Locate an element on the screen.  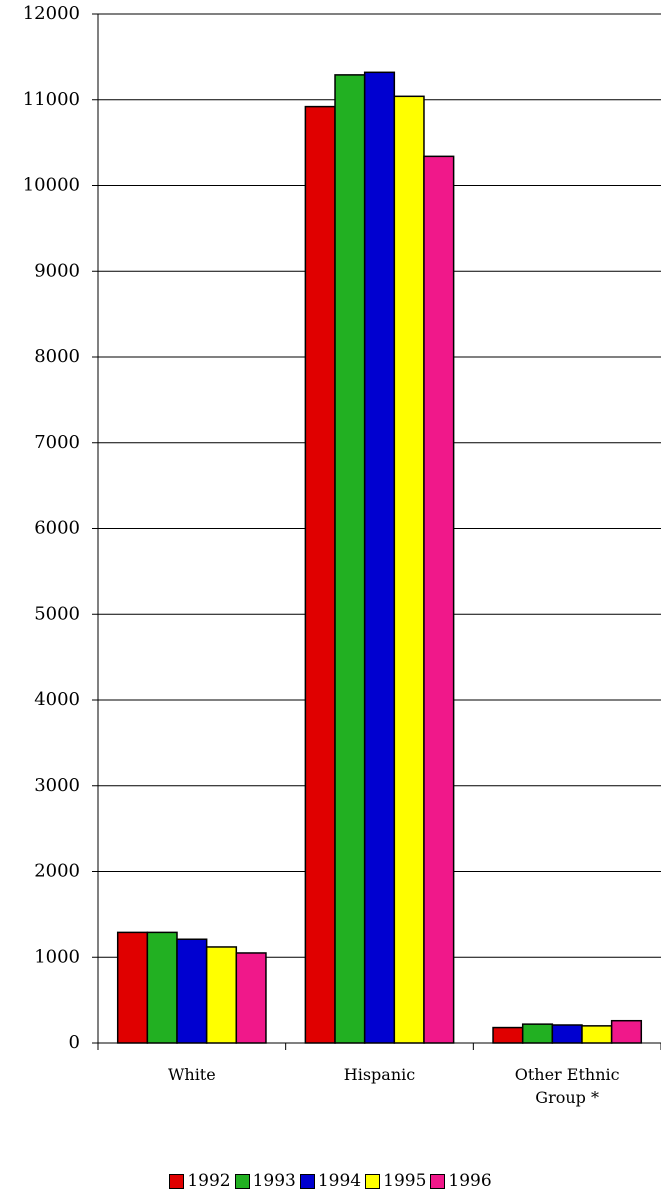
legend-item: 1996 is located at coordinates (461, 1181).